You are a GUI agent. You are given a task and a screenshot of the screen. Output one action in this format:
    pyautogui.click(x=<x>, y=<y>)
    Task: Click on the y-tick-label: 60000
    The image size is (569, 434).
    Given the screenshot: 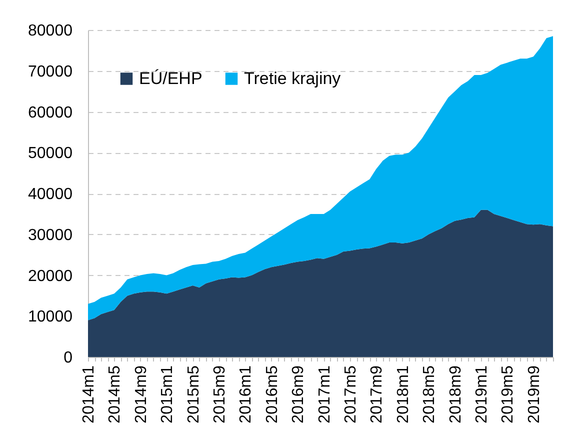 What is the action you would take?
    pyautogui.click(x=50, y=113)
    